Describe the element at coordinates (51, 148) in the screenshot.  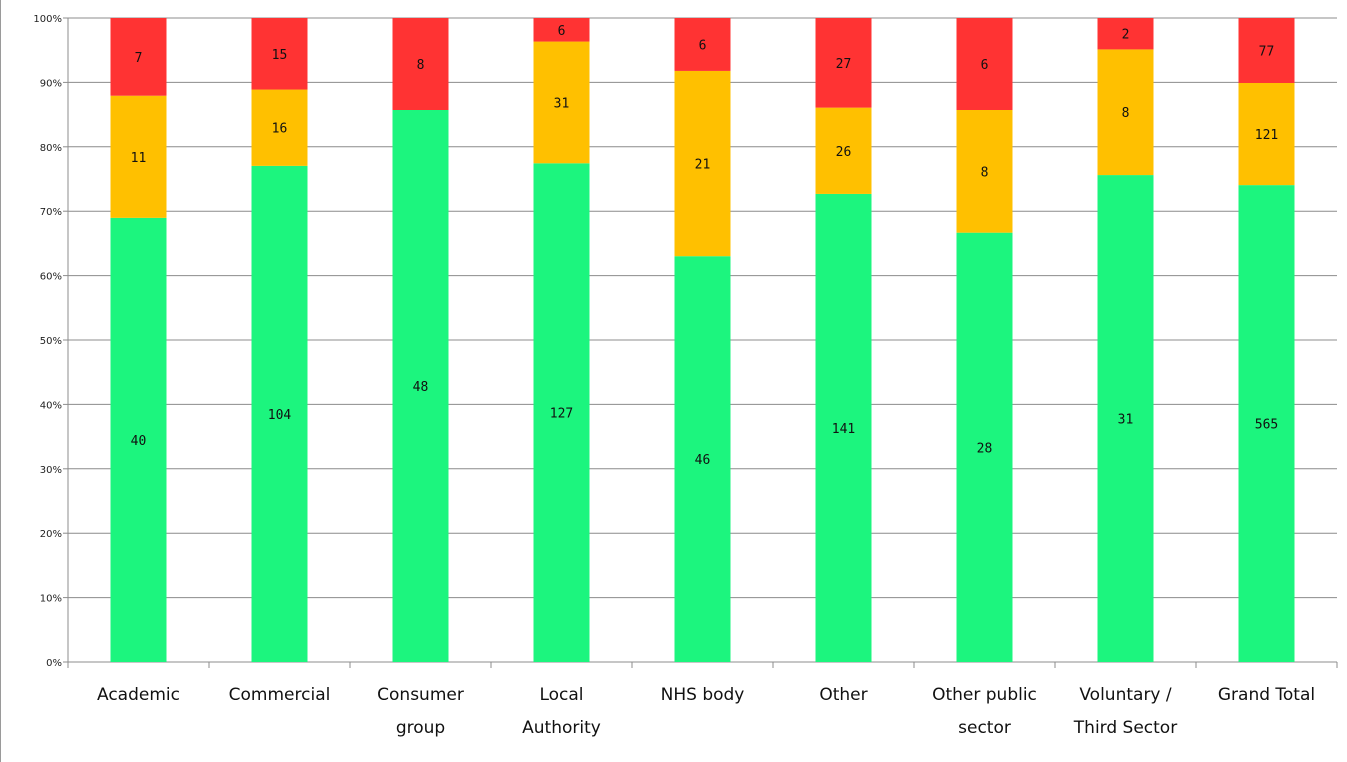
I see `y-tick-label: 80%` at that location.